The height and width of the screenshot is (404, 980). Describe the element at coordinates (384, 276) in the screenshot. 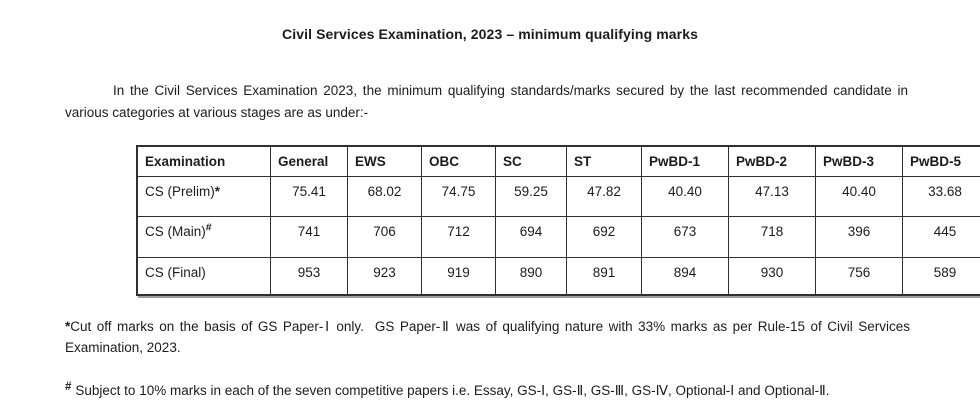

I see `table-cell: 923` at that location.